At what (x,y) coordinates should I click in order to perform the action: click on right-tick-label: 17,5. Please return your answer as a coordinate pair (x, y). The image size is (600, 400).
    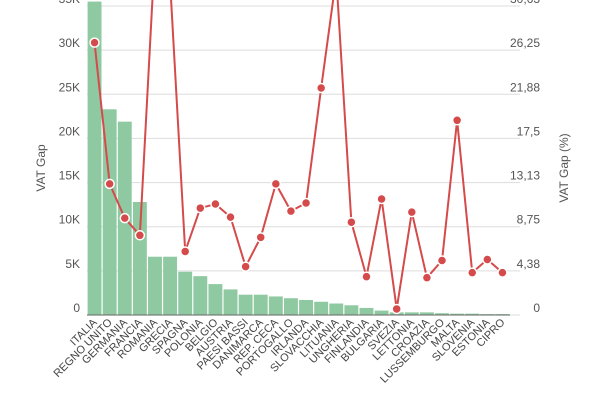
    Looking at the image, I should click on (529, 131).